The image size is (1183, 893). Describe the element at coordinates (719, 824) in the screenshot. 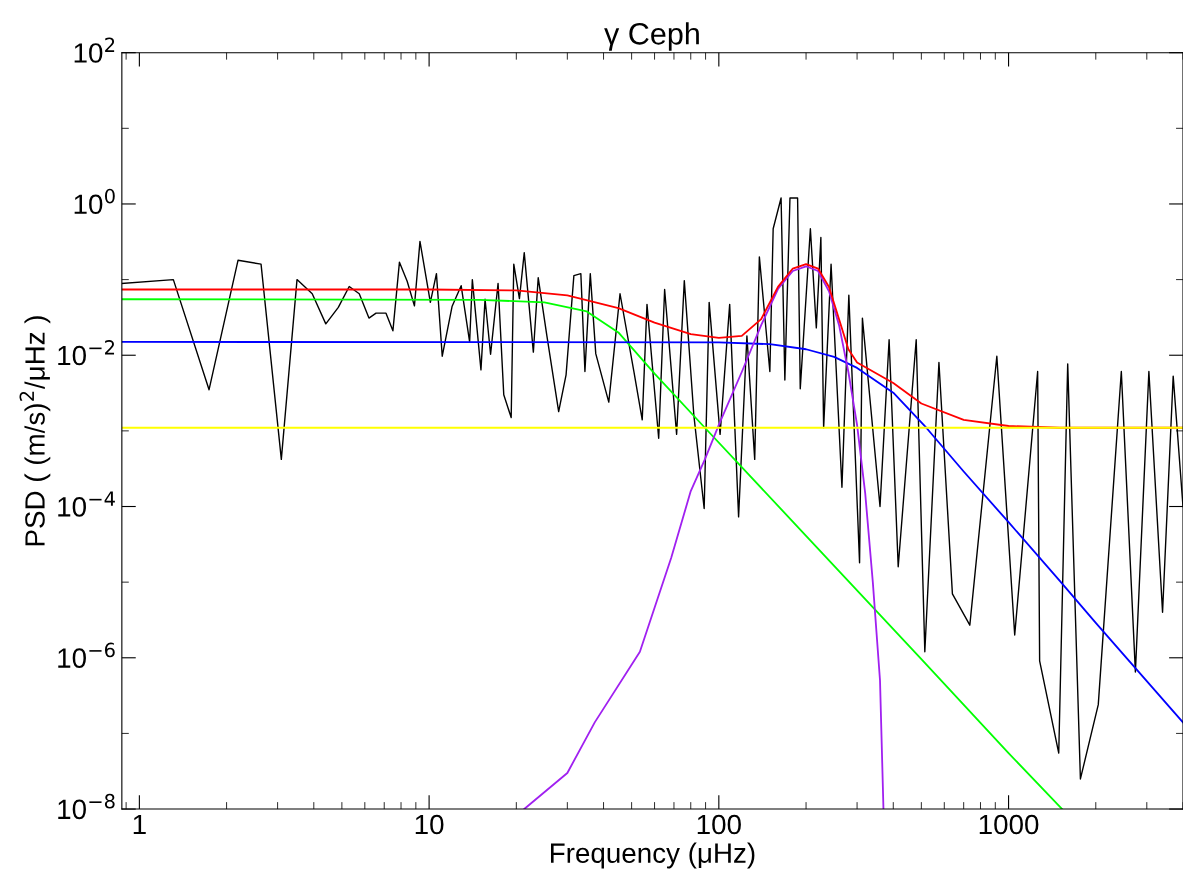

I see `x-tick-label: 100` at that location.